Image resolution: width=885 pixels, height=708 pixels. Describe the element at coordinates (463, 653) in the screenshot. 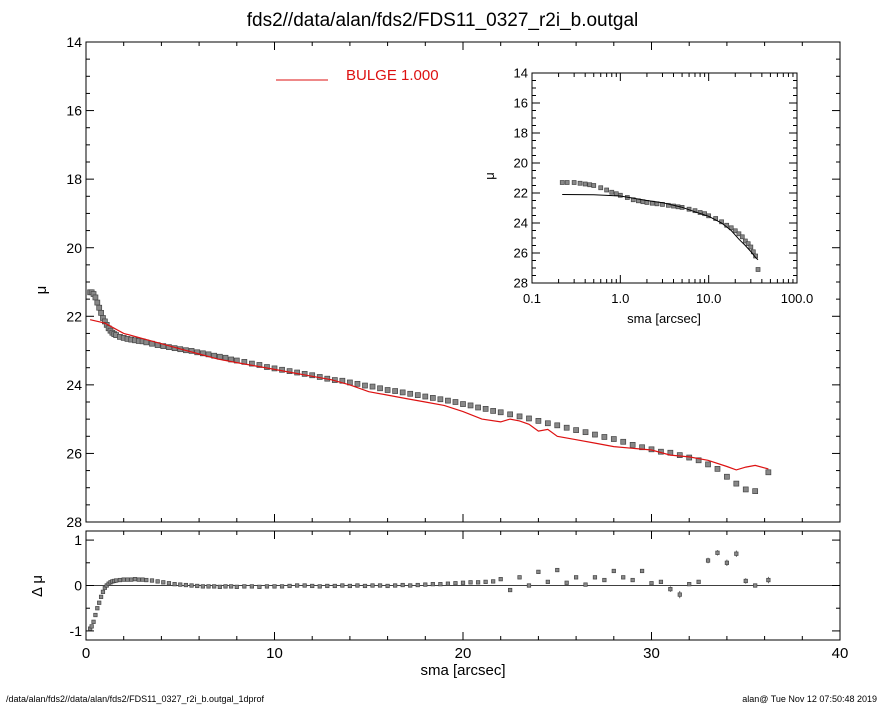

I see `x-tick-label: 20` at that location.